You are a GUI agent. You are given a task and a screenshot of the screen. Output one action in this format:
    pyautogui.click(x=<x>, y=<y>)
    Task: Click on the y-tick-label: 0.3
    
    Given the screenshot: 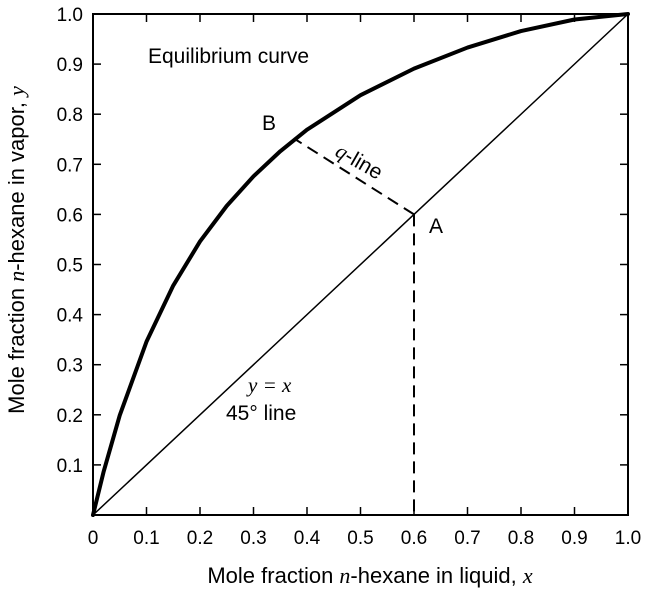 What is the action you would take?
    pyautogui.click(x=70, y=366)
    